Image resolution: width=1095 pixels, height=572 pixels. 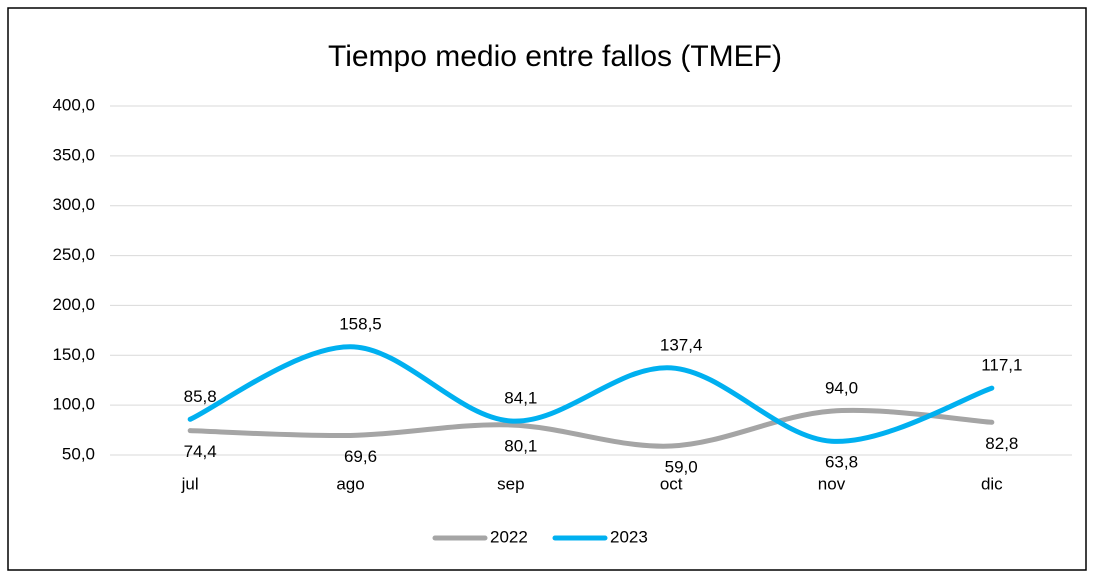 What do you see at coordinates (360, 456) in the screenshot?
I see `data-label: 69,6` at bounding box center [360, 456].